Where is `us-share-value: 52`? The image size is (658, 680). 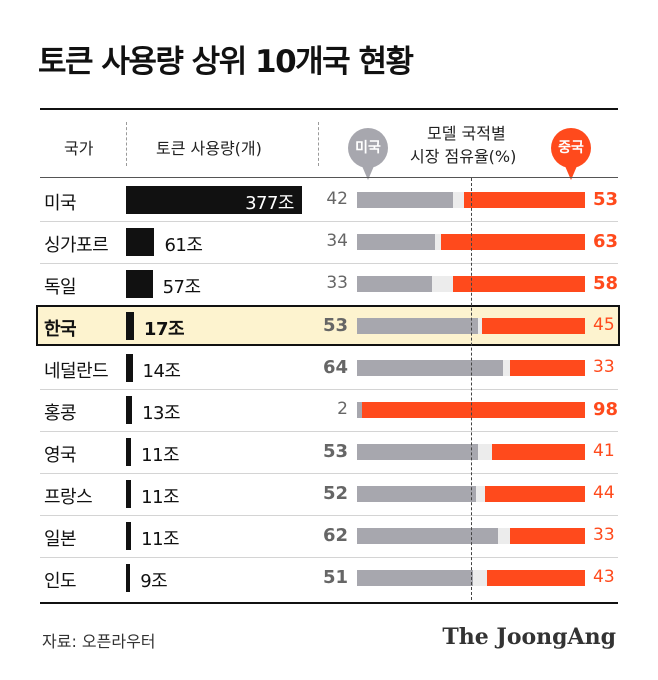 us-share-value: 52 is located at coordinates (335, 493).